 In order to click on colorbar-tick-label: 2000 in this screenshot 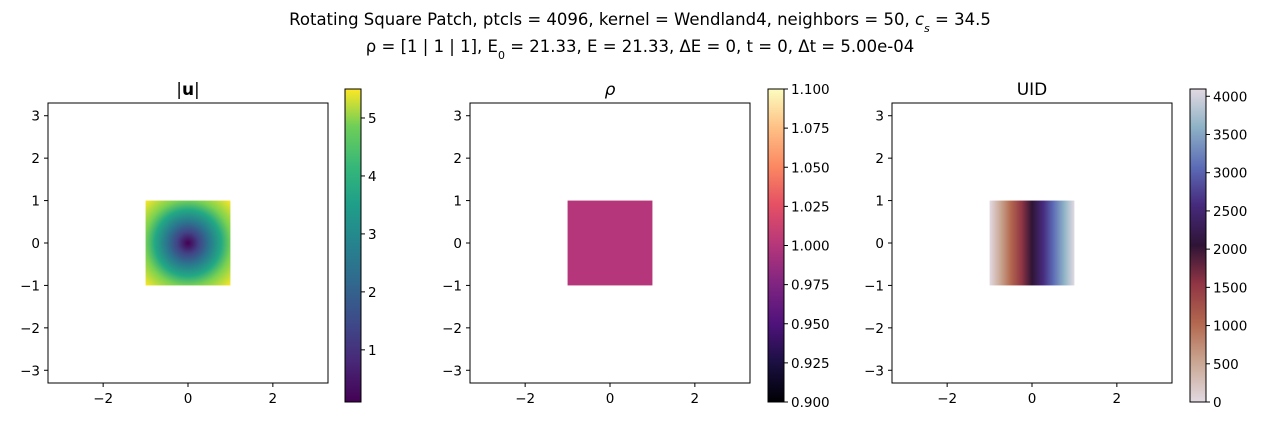, I will do `click(1230, 250)`.